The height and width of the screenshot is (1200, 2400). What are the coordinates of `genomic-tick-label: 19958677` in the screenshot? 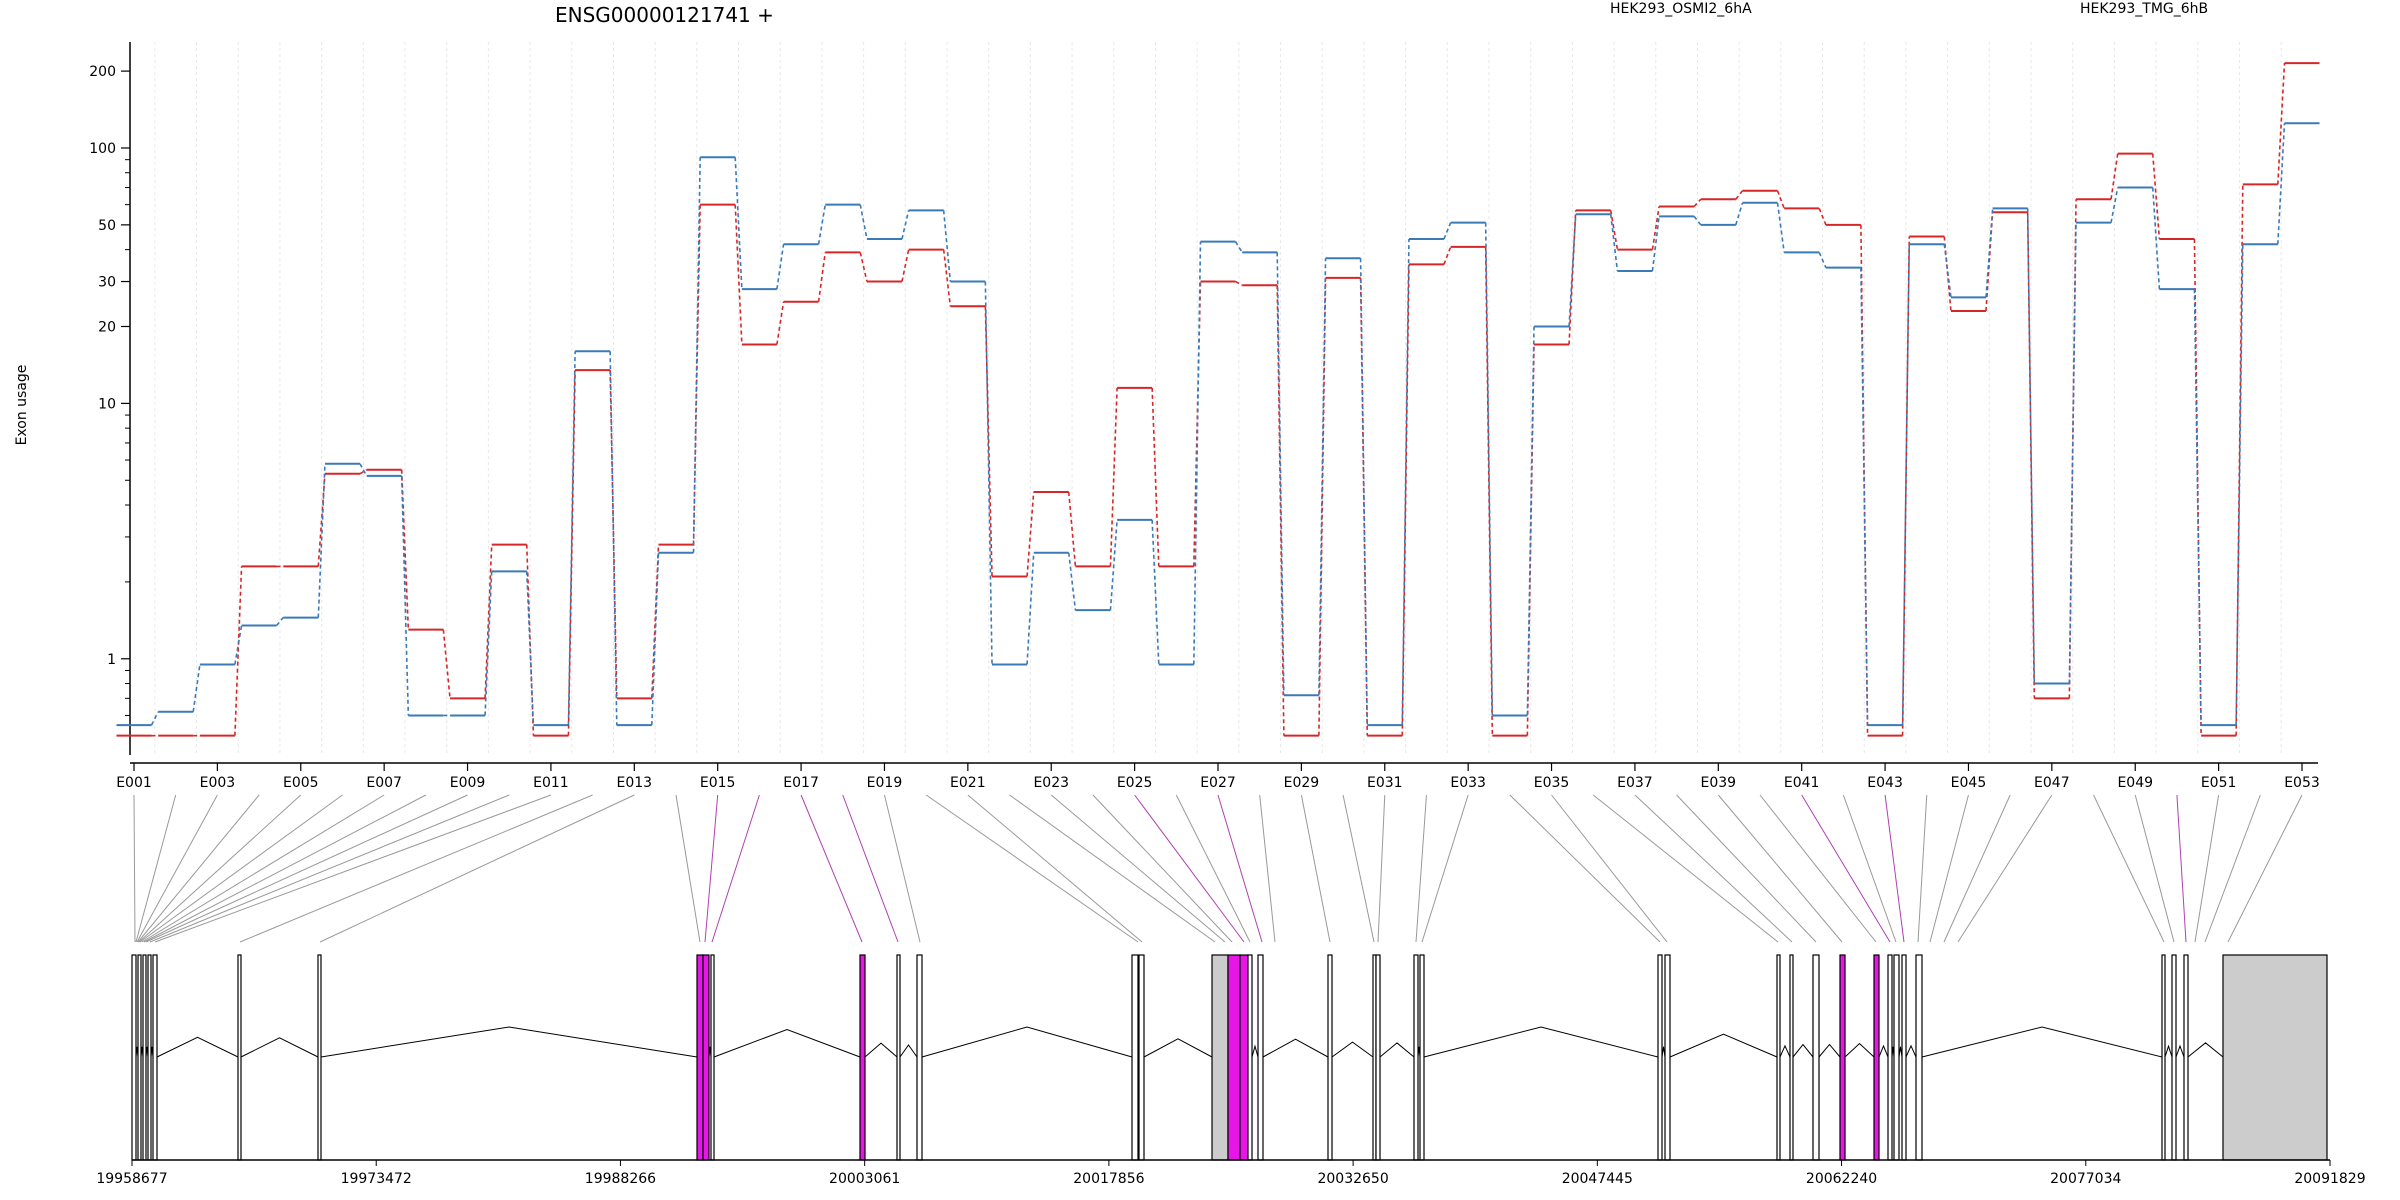 It's located at (131, 1179).